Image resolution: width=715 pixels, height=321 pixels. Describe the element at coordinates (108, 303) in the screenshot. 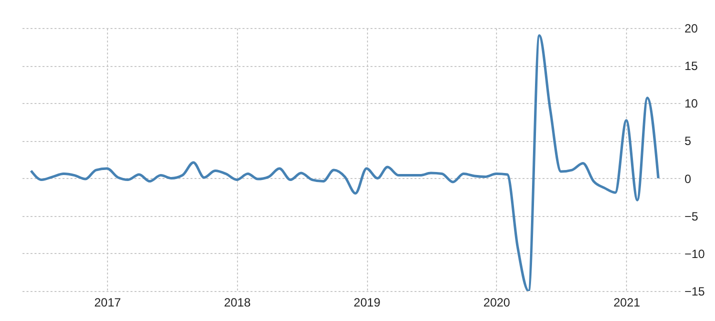

I see `x-tick-label: 2017` at that location.